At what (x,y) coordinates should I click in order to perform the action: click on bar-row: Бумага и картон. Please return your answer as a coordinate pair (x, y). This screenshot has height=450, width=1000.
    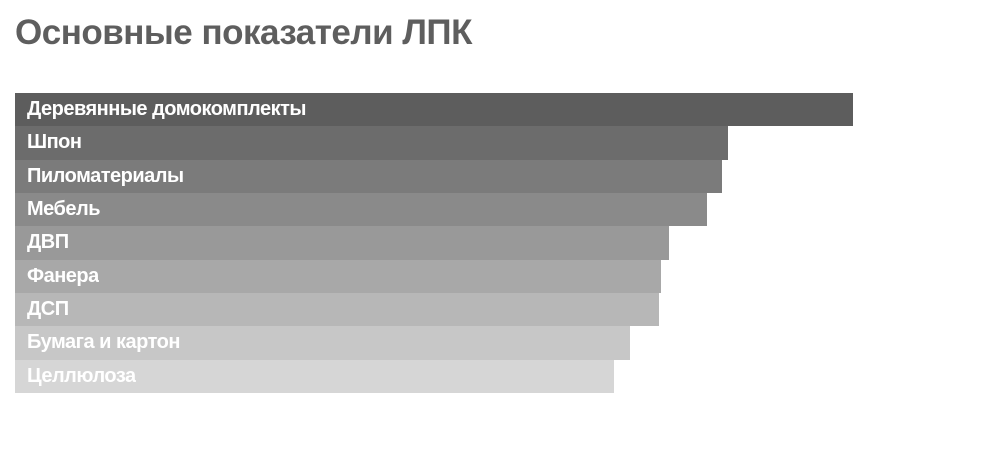
    Looking at the image, I should click on (322, 343).